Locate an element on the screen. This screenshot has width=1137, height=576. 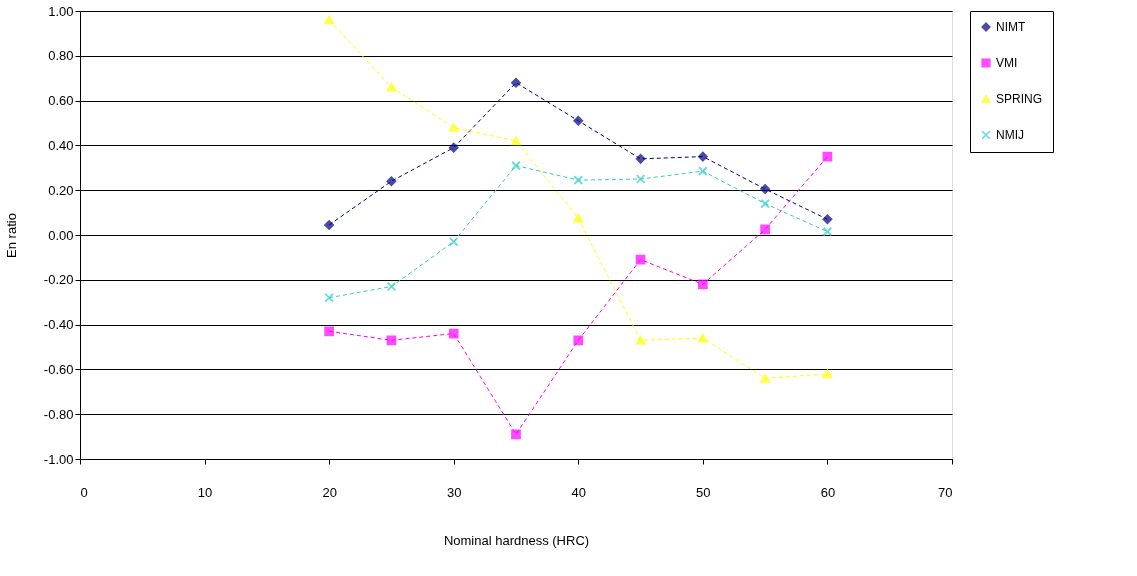
y-tick-label: -0.60 is located at coordinates (58, 369).